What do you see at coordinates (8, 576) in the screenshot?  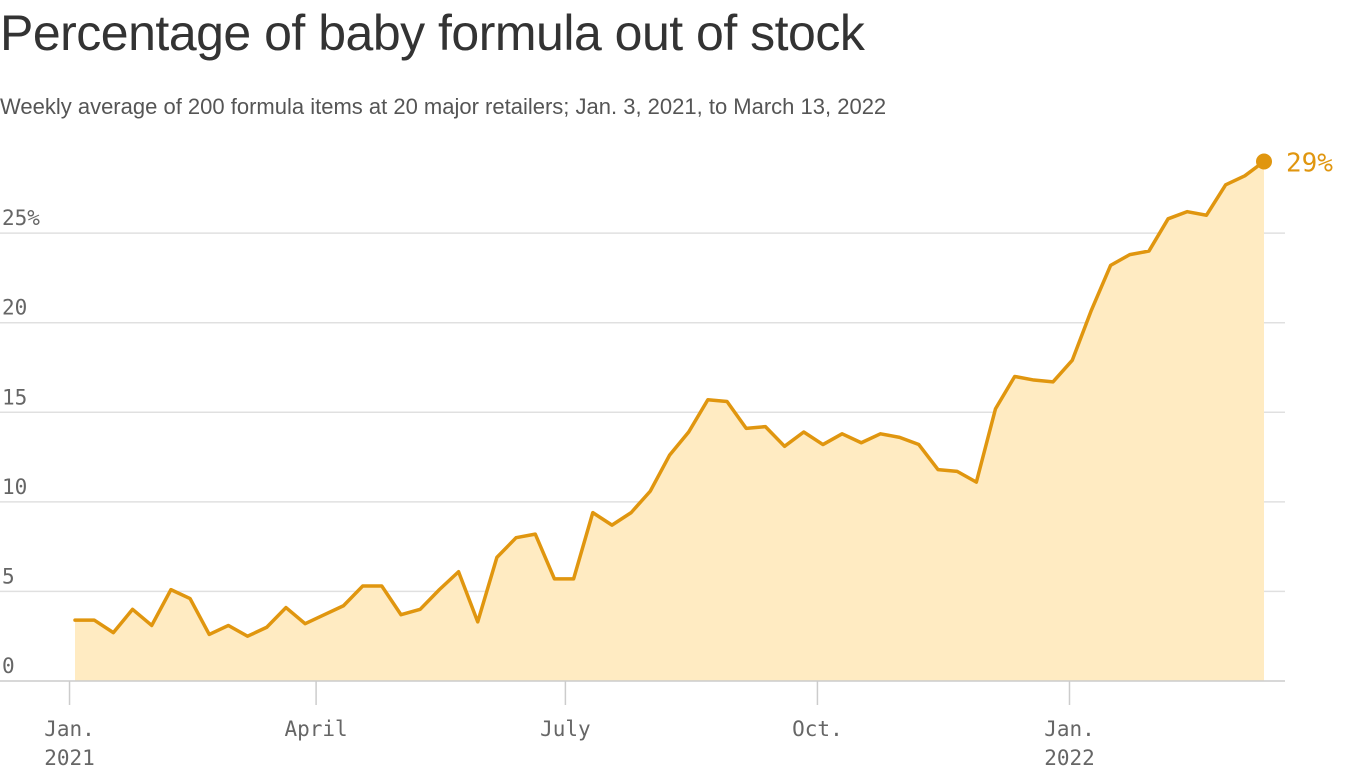 I see `y-tick-label: 5` at bounding box center [8, 576].